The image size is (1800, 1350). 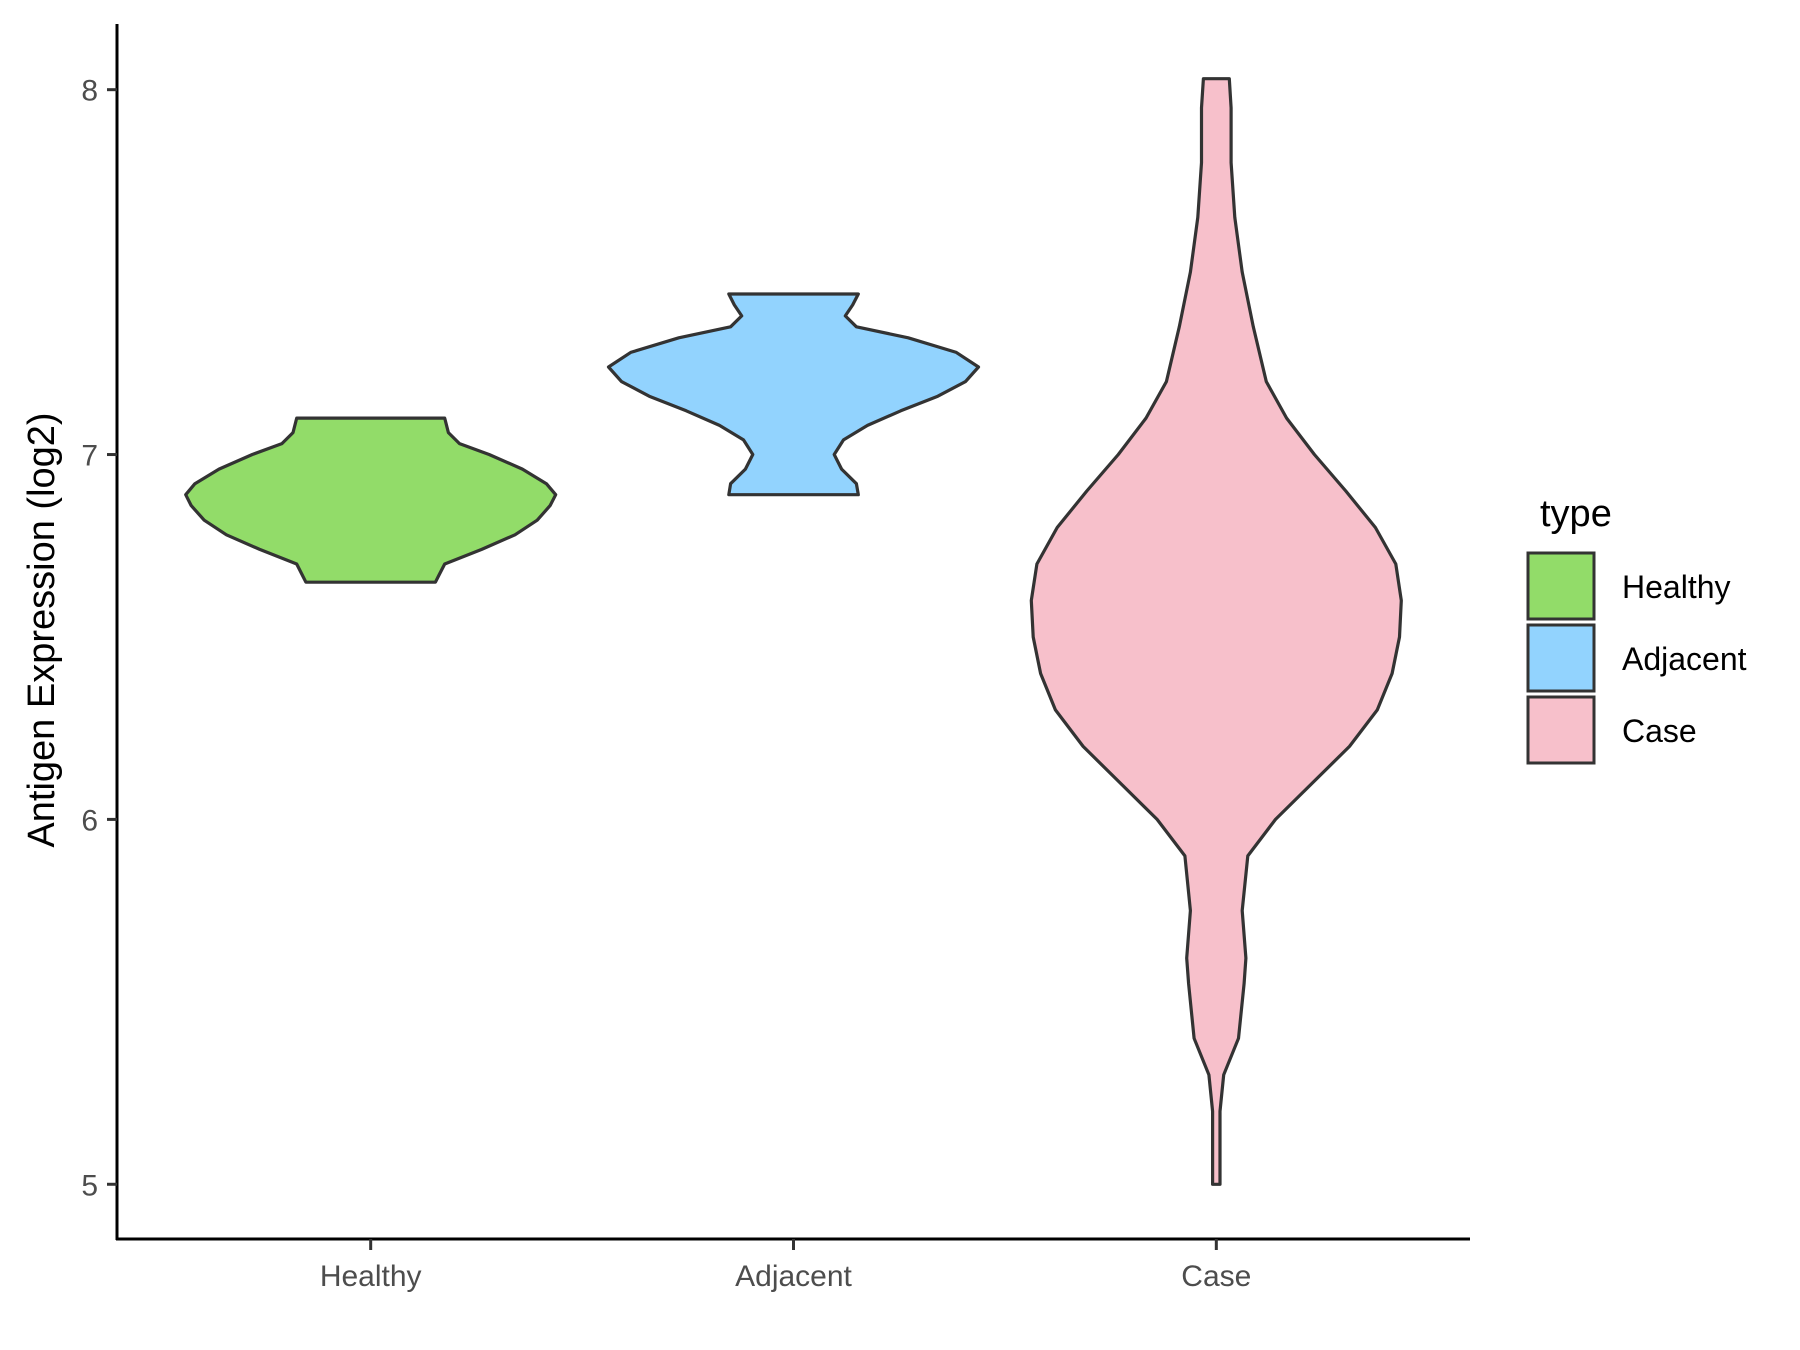 I want to click on legend-key-case, so click(x=1561, y=730).